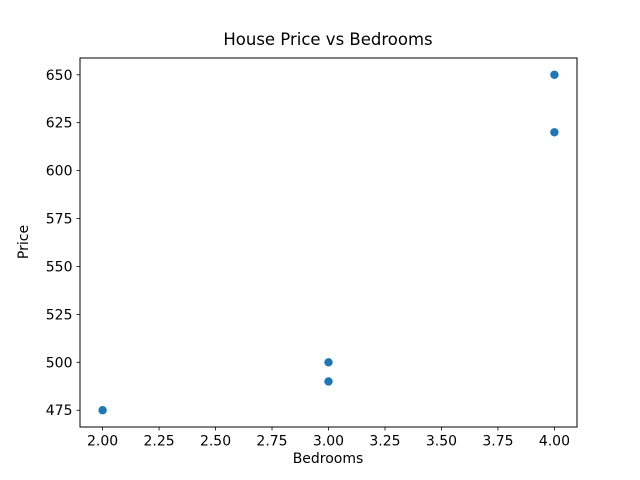 This screenshot has height=480, width=640. Describe the element at coordinates (158, 442) in the screenshot. I see `x-tick-label: 2.25` at that location.